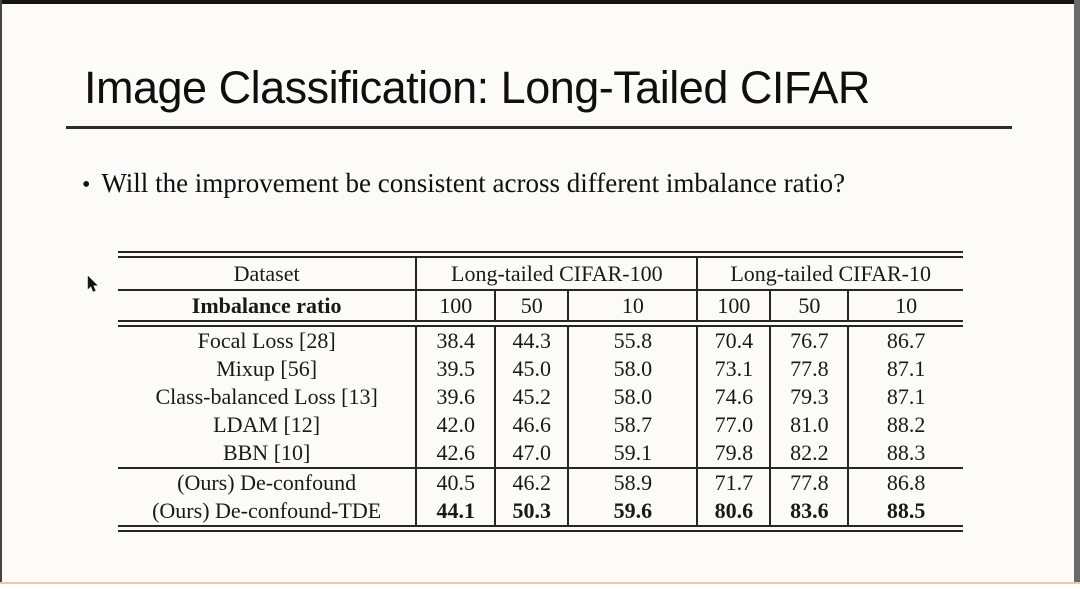 This screenshot has height=589, width=1080. What do you see at coordinates (906, 340) in the screenshot?
I see `value-cell: 86.7` at bounding box center [906, 340].